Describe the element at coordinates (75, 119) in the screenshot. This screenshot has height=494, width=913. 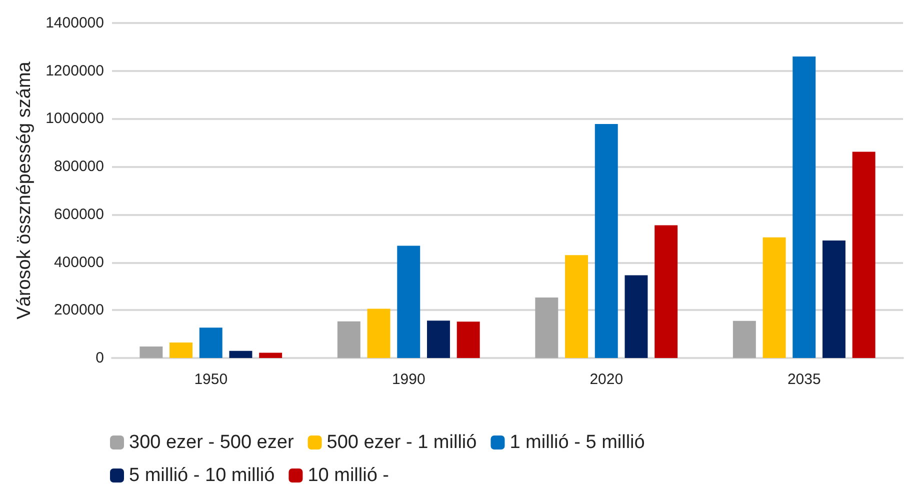
I see `y-tick-label: 1000000` at that location.